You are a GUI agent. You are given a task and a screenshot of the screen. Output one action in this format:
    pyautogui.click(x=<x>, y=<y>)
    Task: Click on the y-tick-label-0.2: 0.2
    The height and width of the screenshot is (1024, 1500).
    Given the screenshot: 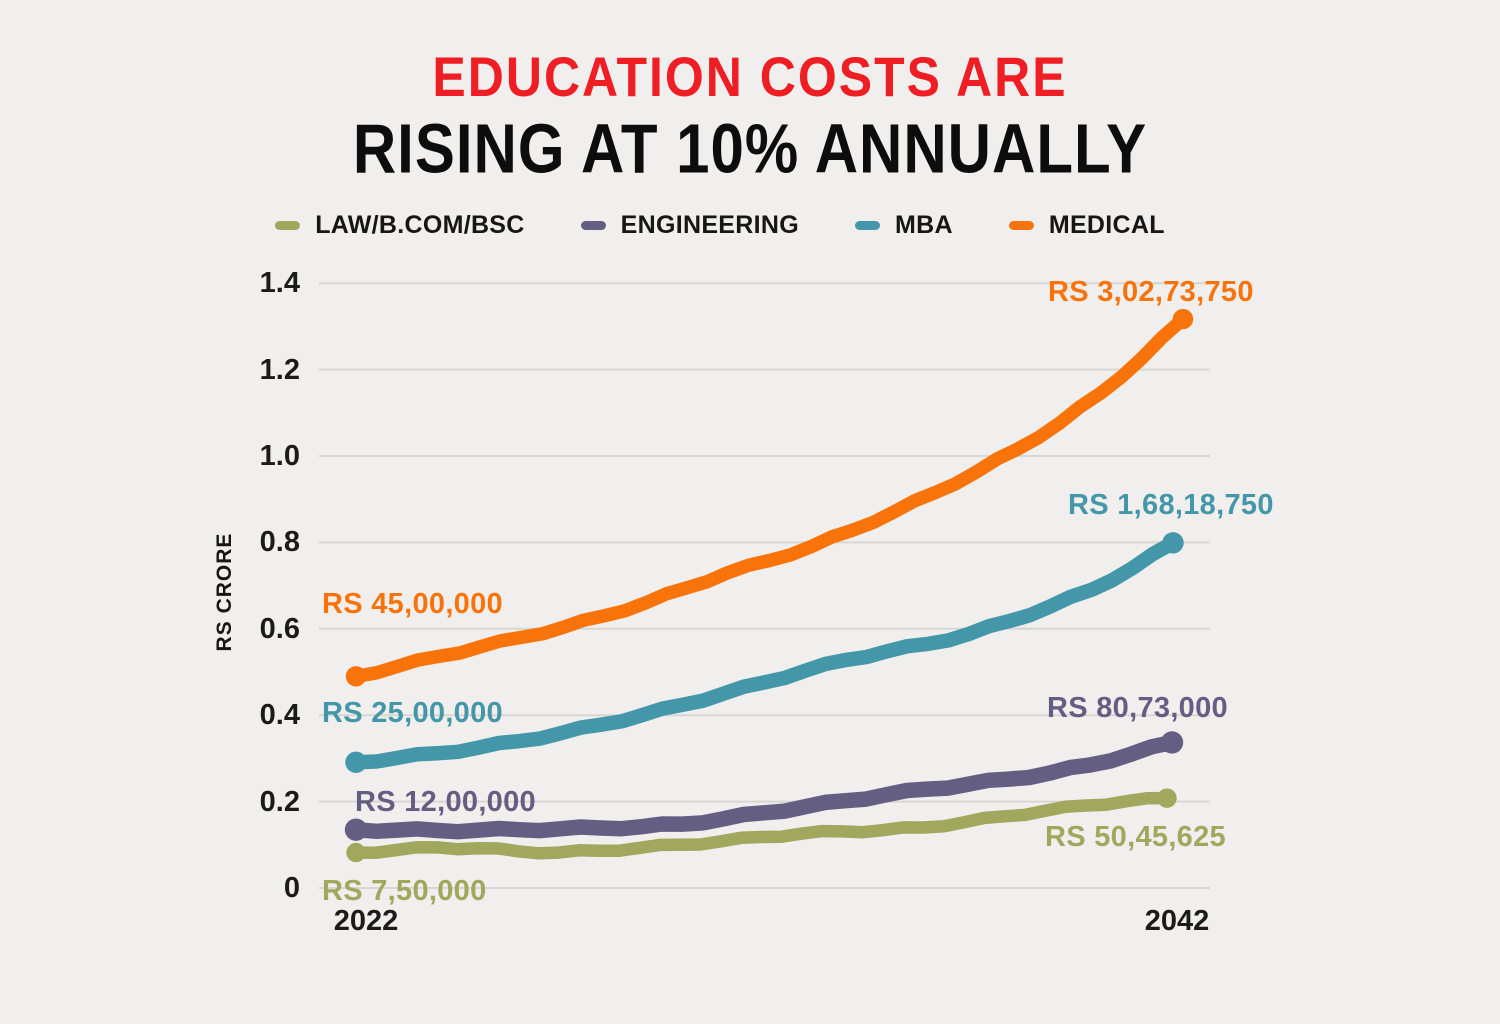 What is the action you would take?
    pyautogui.click(x=279, y=801)
    